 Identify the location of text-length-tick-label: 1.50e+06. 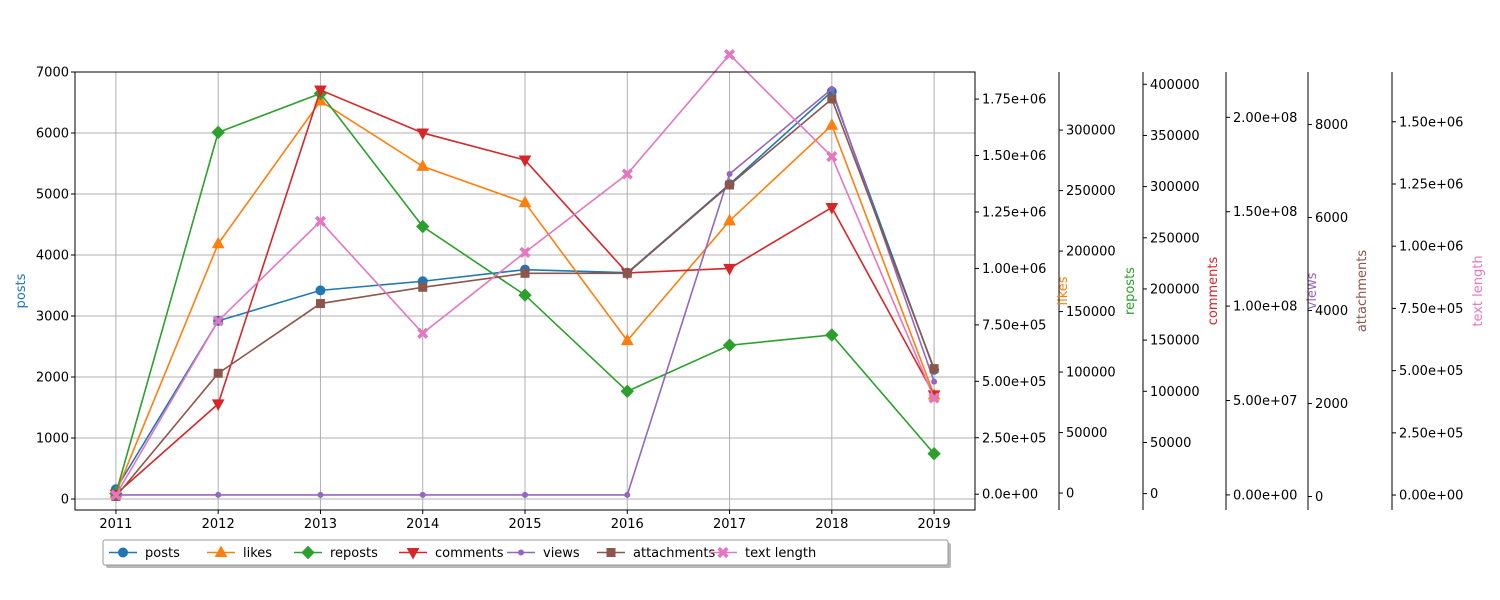
(1431, 122).